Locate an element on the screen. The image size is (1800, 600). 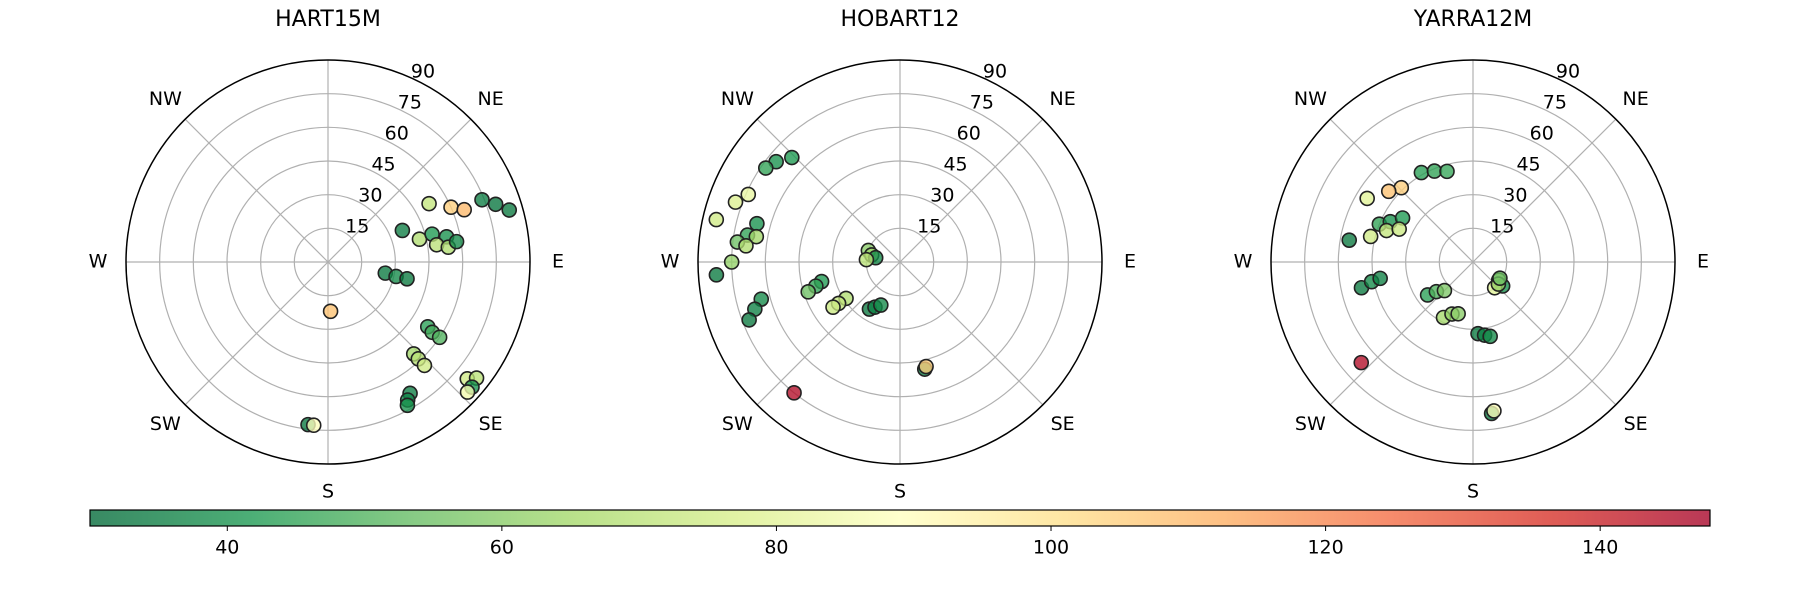
chart-title: HART15M is located at coordinates (328, 19).